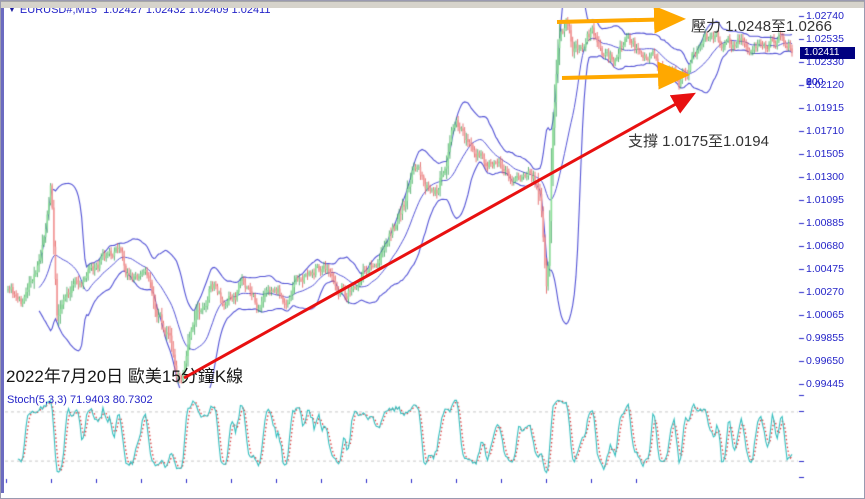 The image size is (865, 499). Describe the element at coordinates (825, 176) in the screenshot. I see `price-tick-label: 1.01300` at that location.